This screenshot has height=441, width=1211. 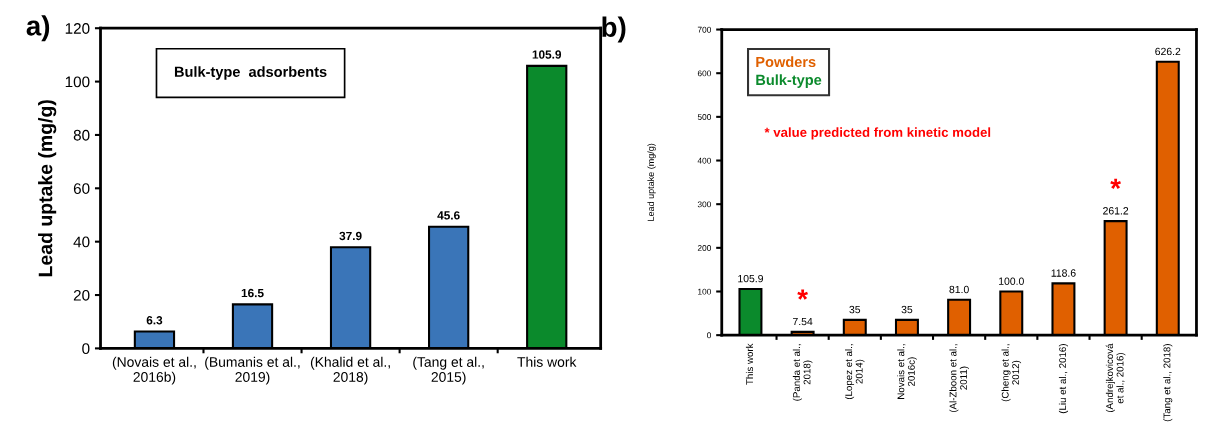 What do you see at coordinates (855, 372) in the screenshot?
I see `x-tick-label: (Lopez et al., 2014)` at bounding box center [855, 372].